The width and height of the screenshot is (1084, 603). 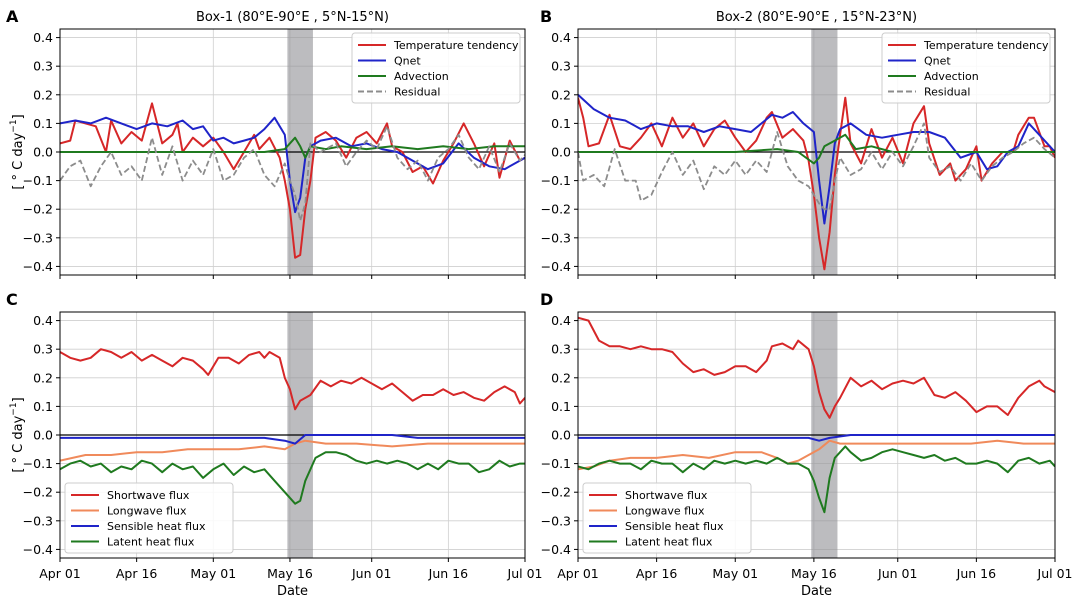 What do you see at coordinates (816, 17) in the screenshot?
I see `panel-title: Box-2 (80°E-90°E , 15°N-23°N)` at bounding box center [816, 17].